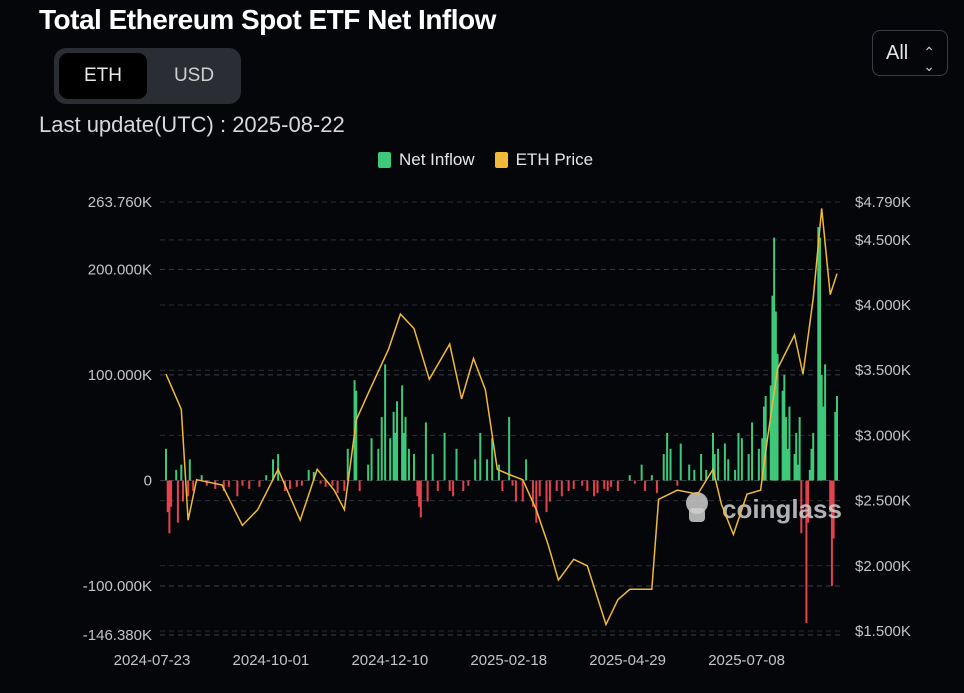 This screenshot has width=964, height=693. I want to click on watermark: coinglass, so click(782, 509).